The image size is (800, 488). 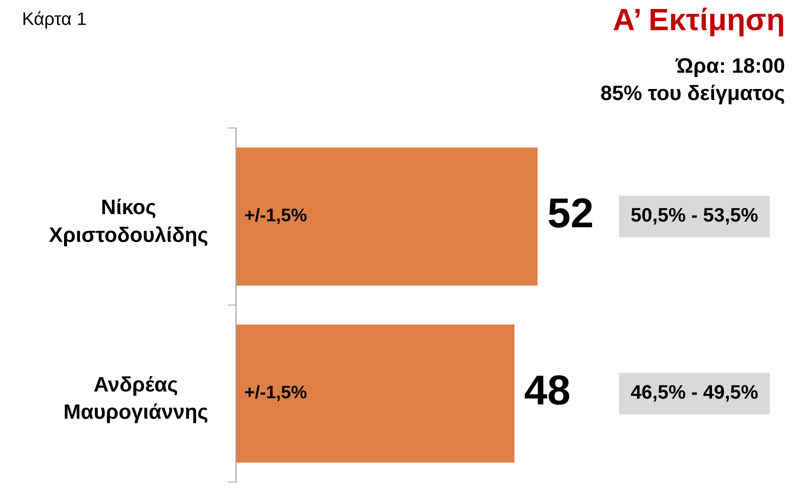 I want to click on text: Ώρα: 18:00 85% του δείγματος, so click(x=692, y=81).